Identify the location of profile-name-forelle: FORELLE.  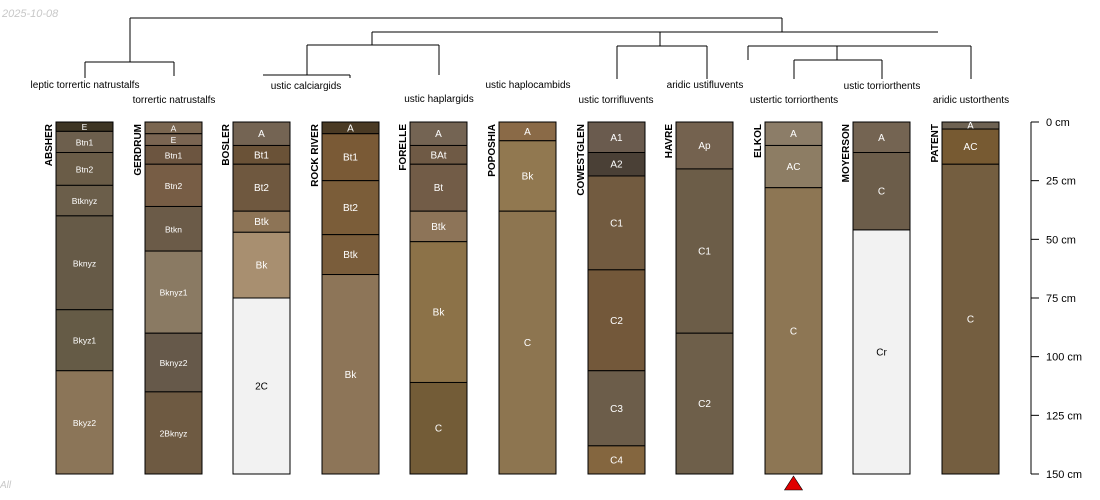
(403, 147).